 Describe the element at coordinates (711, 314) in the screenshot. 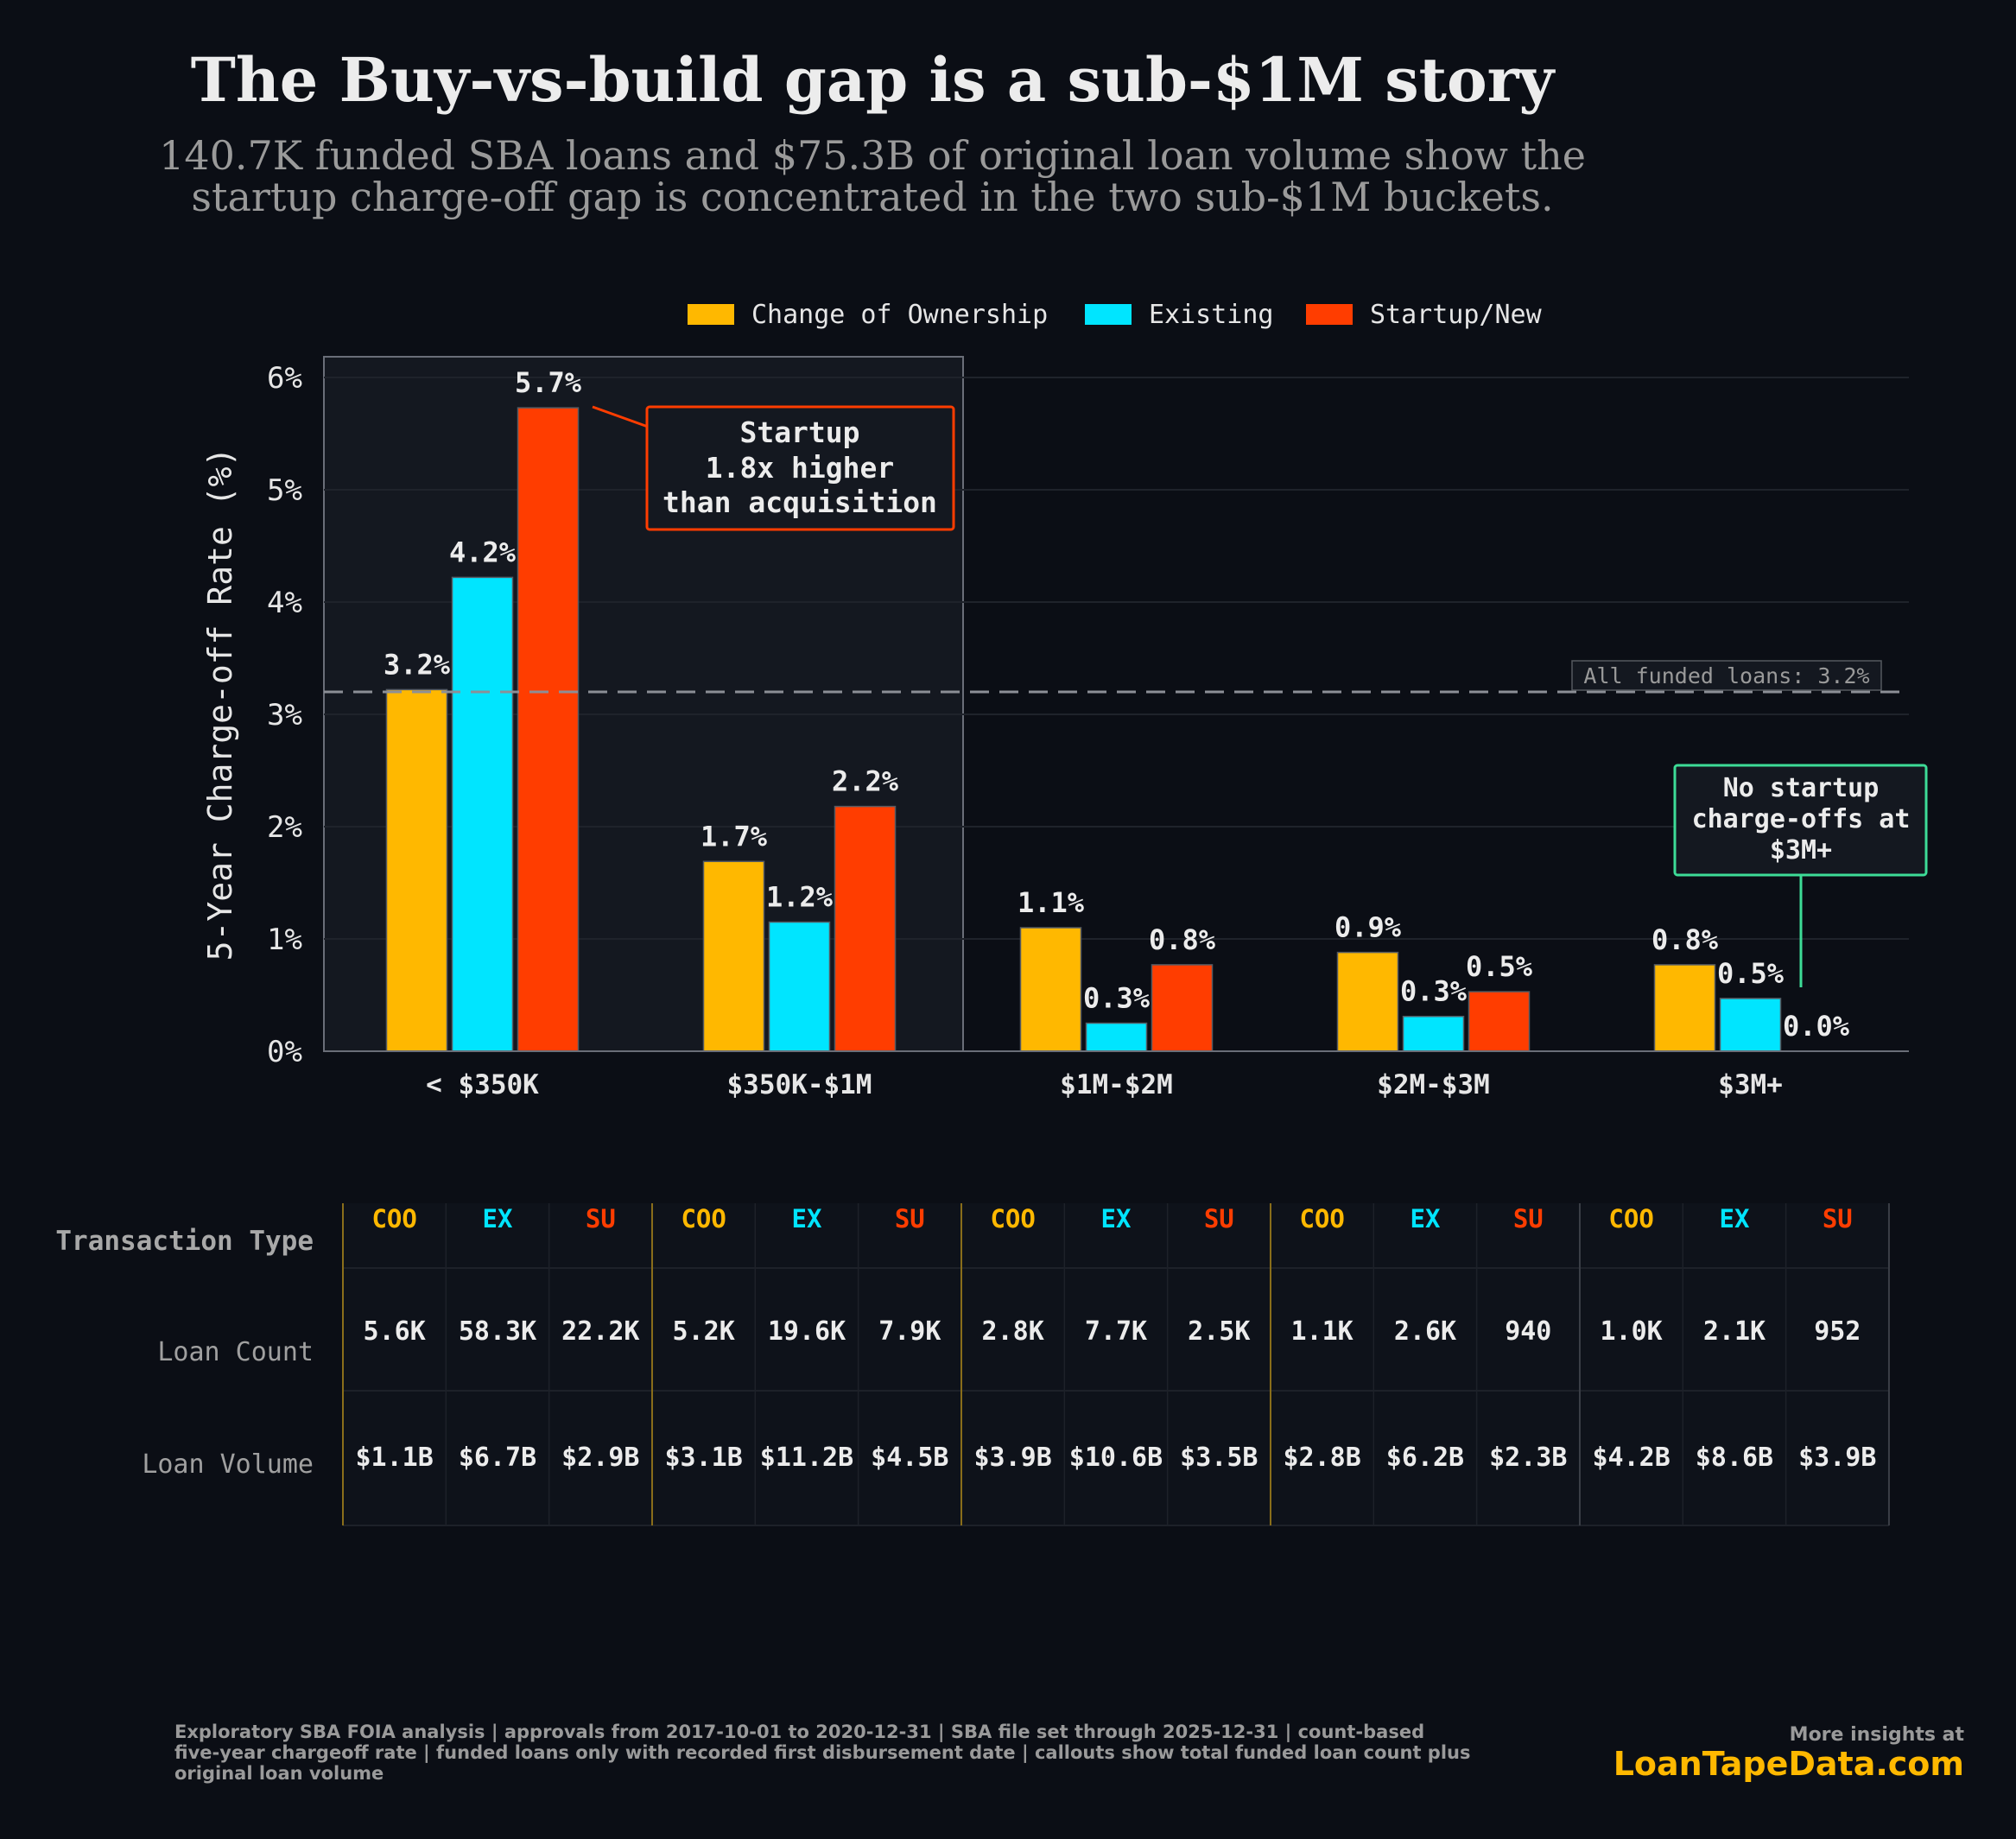

I see `legend-swatch-coo` at that location.